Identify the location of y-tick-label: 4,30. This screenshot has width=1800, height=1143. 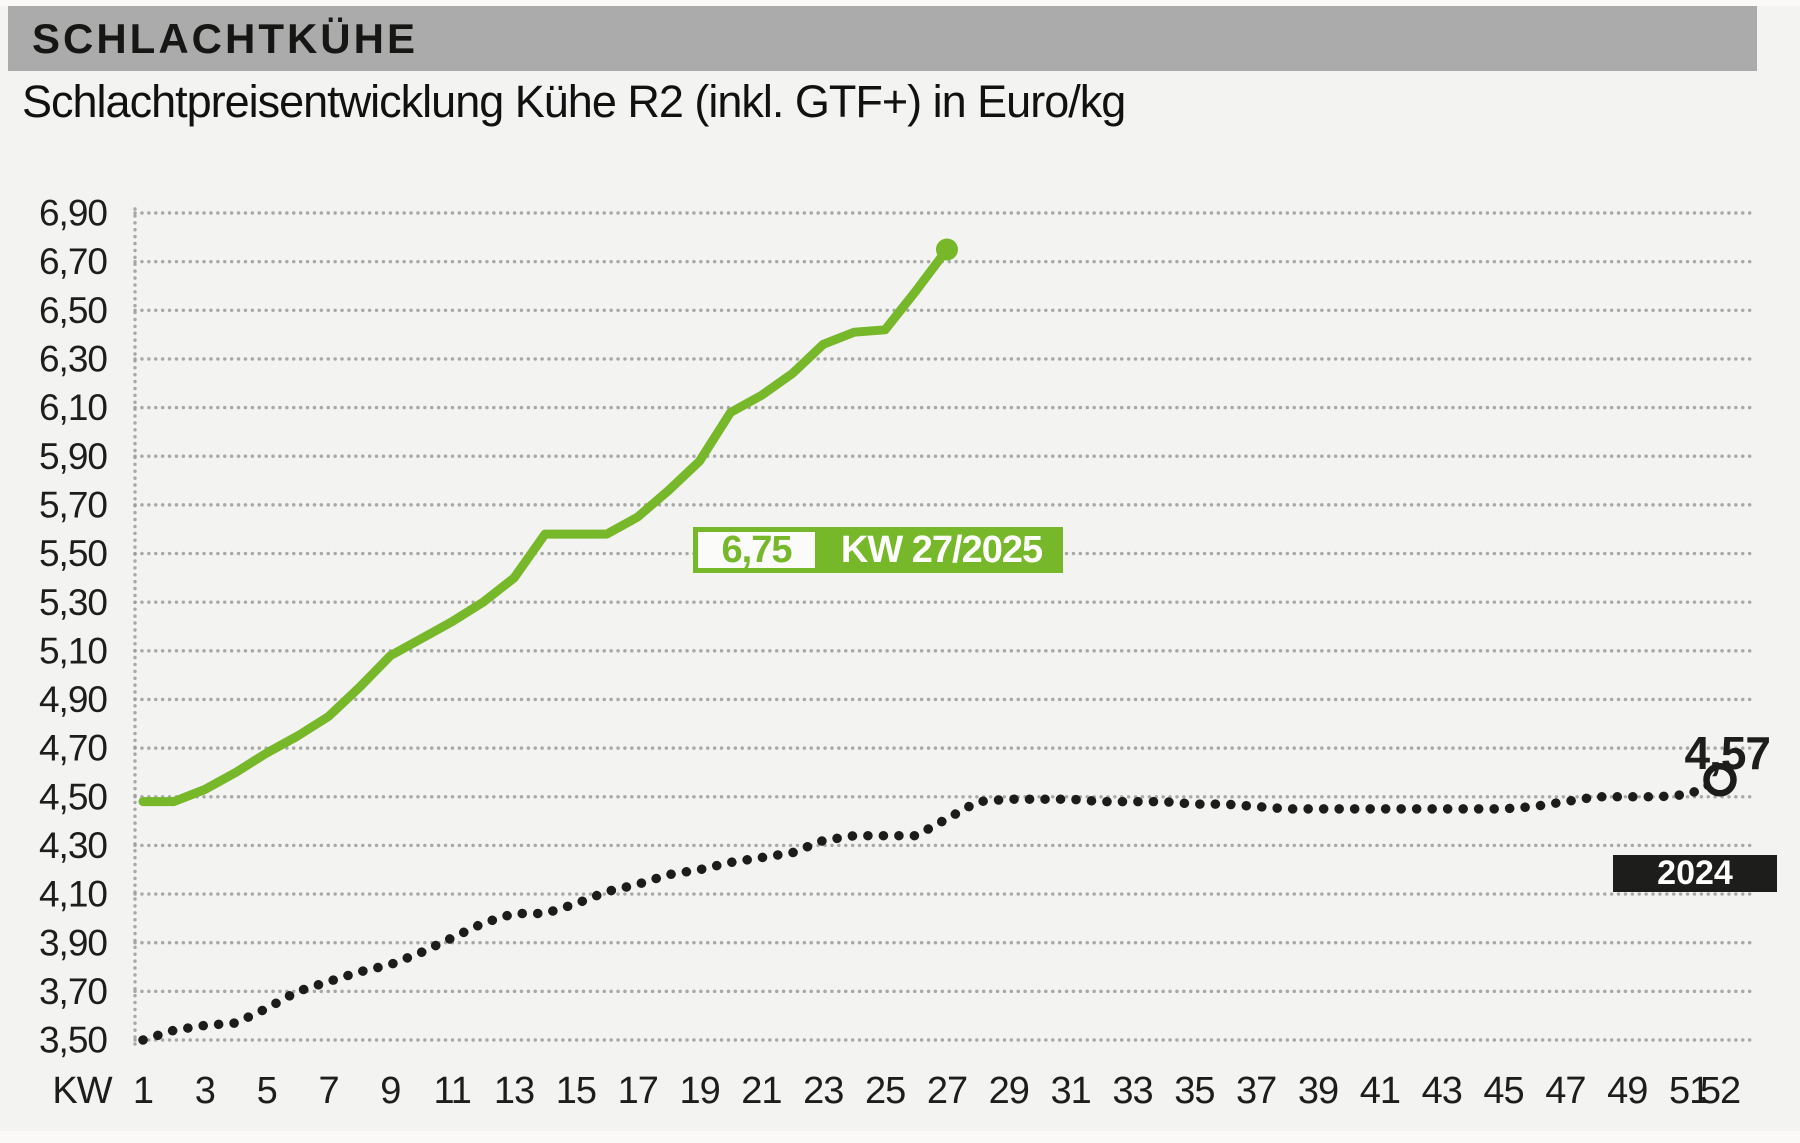
(73, 845).